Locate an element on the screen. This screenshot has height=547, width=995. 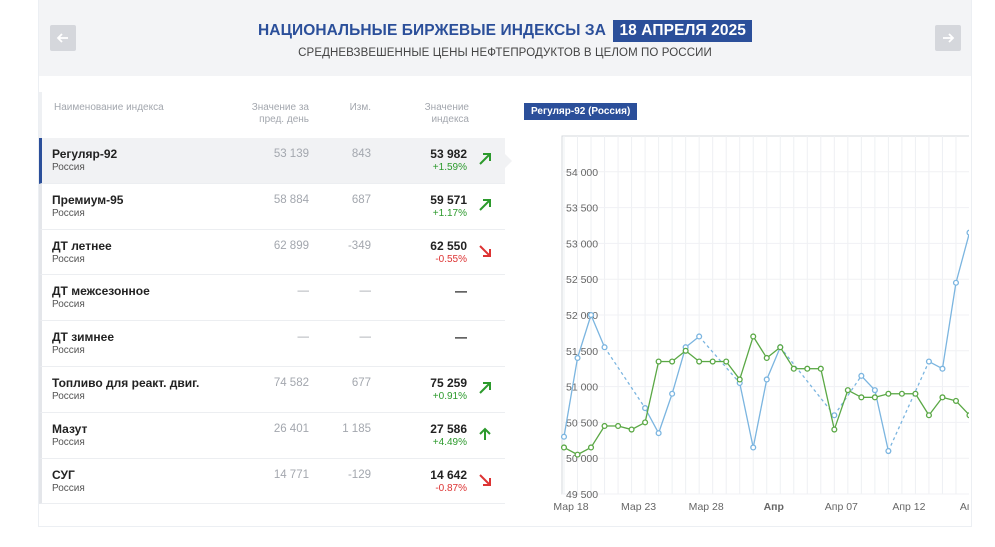
row-name: ДТ летнее is located at coordinates (82, 245).